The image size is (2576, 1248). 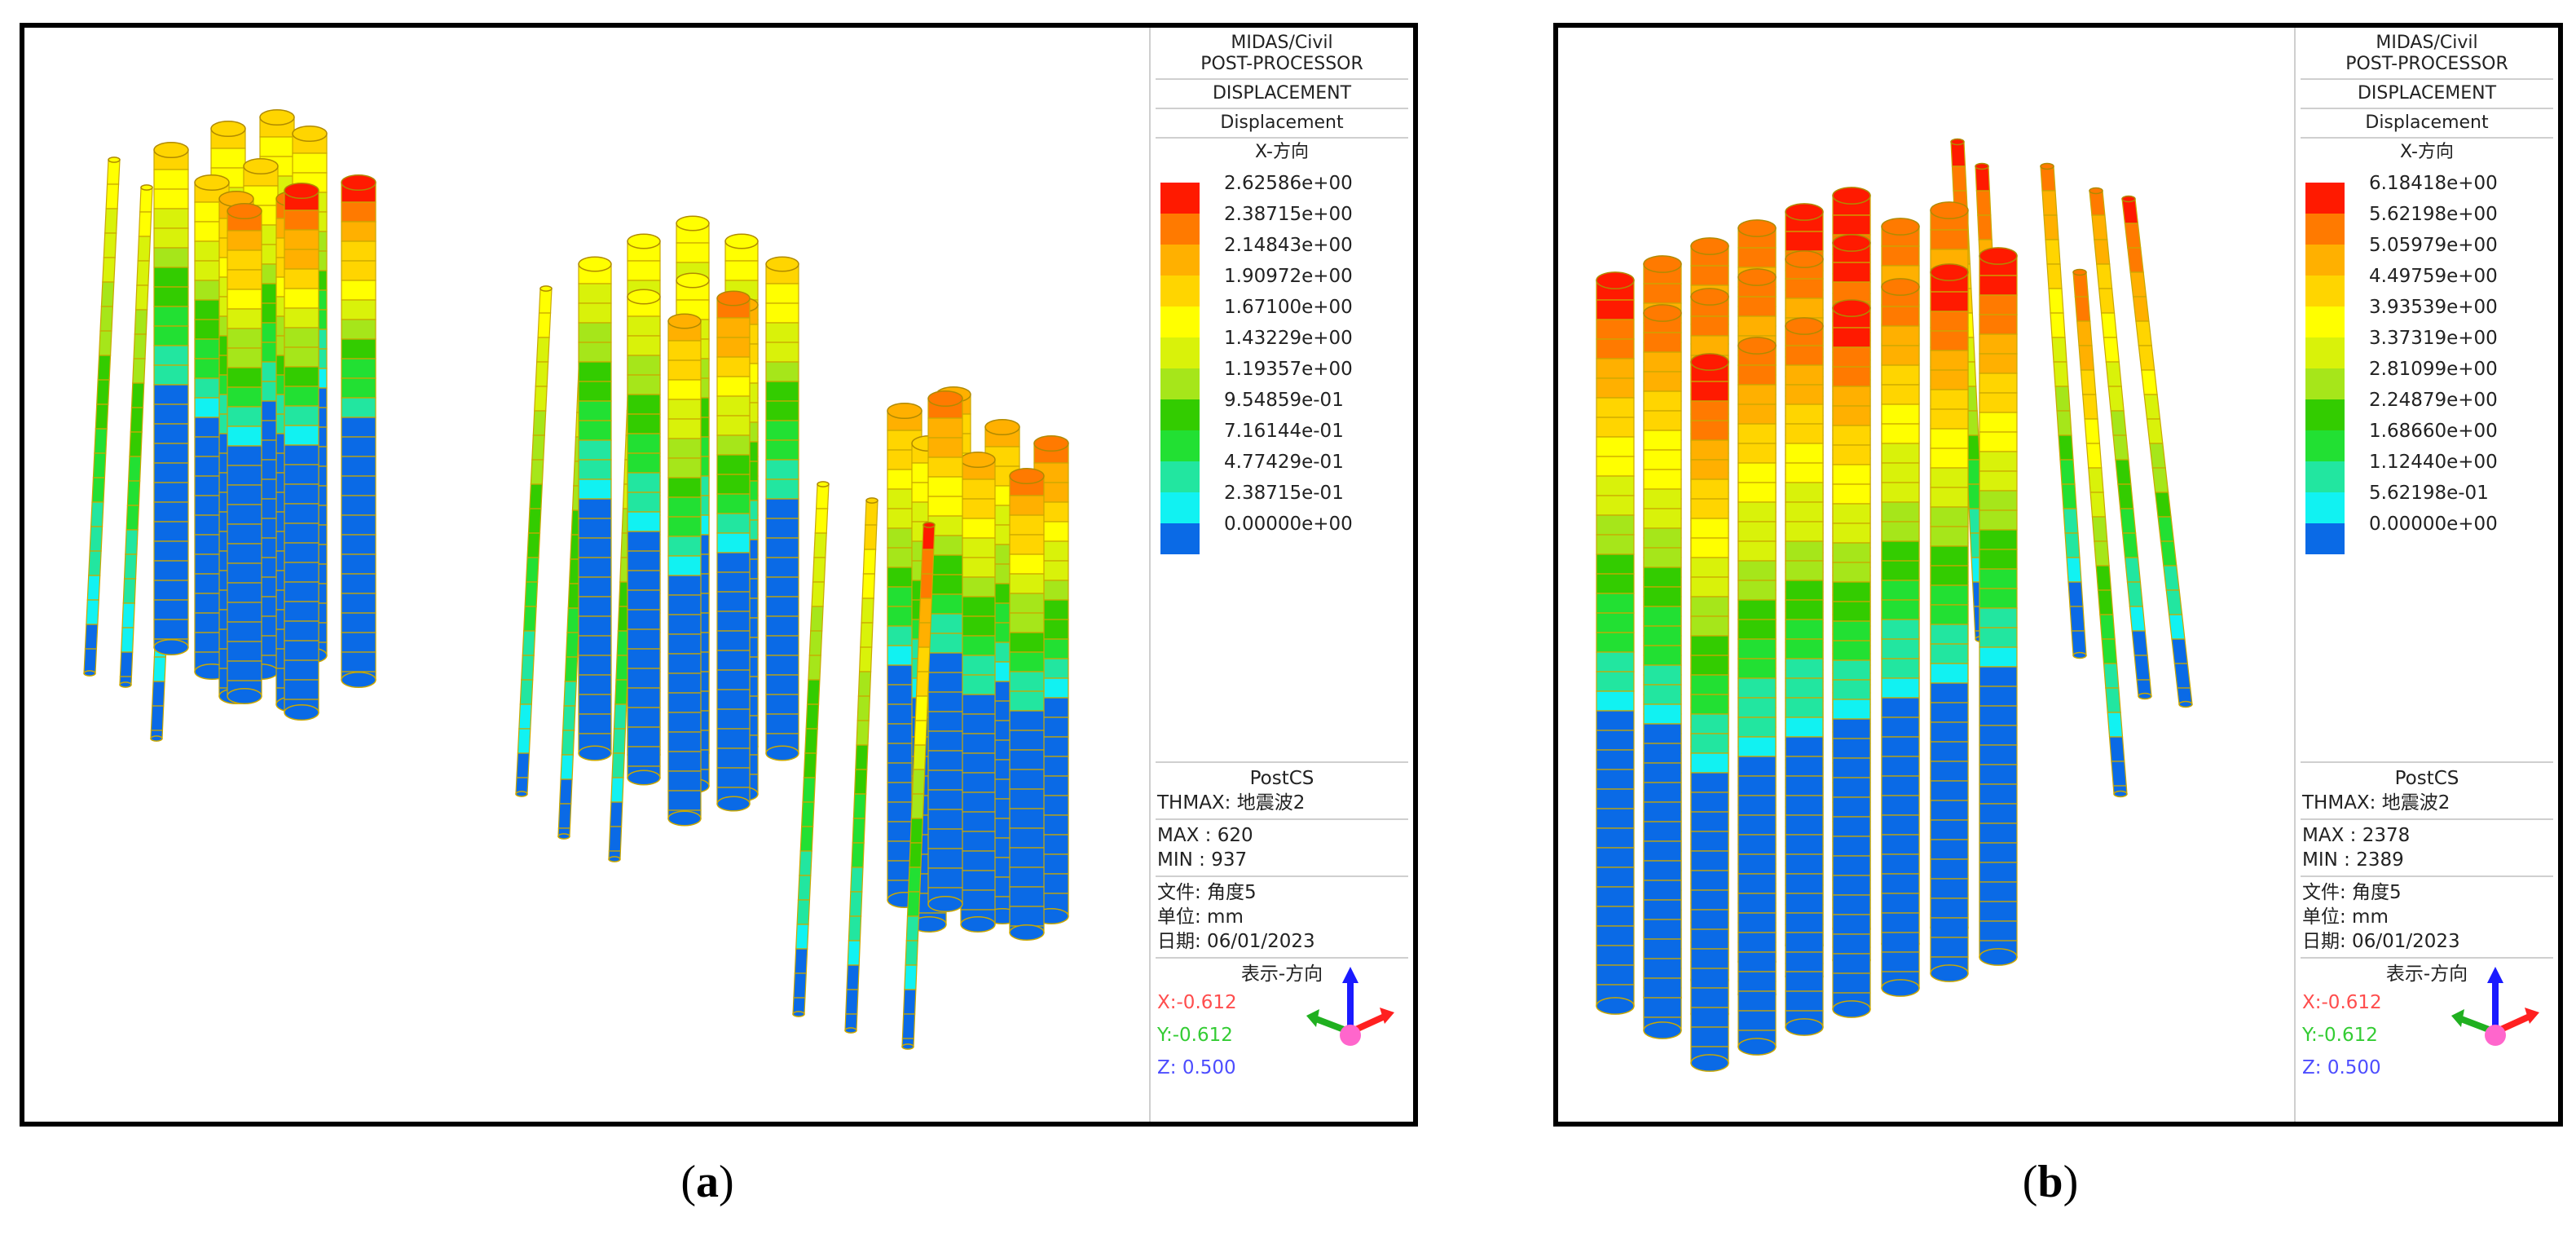 I want to click on scale-value: 1.90972e+00, so click(x=1288, y=276).